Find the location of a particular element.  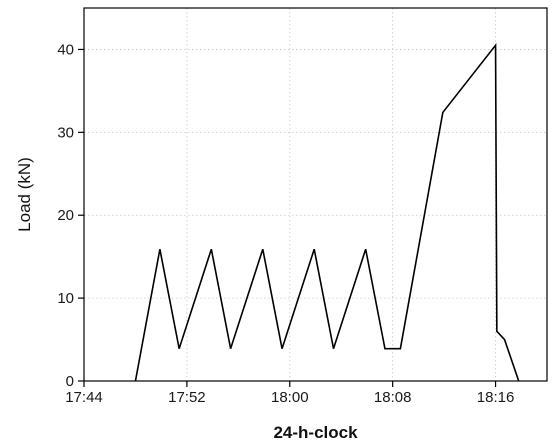

x-tick-label: 18:00 is located at coordinates (290, 397).